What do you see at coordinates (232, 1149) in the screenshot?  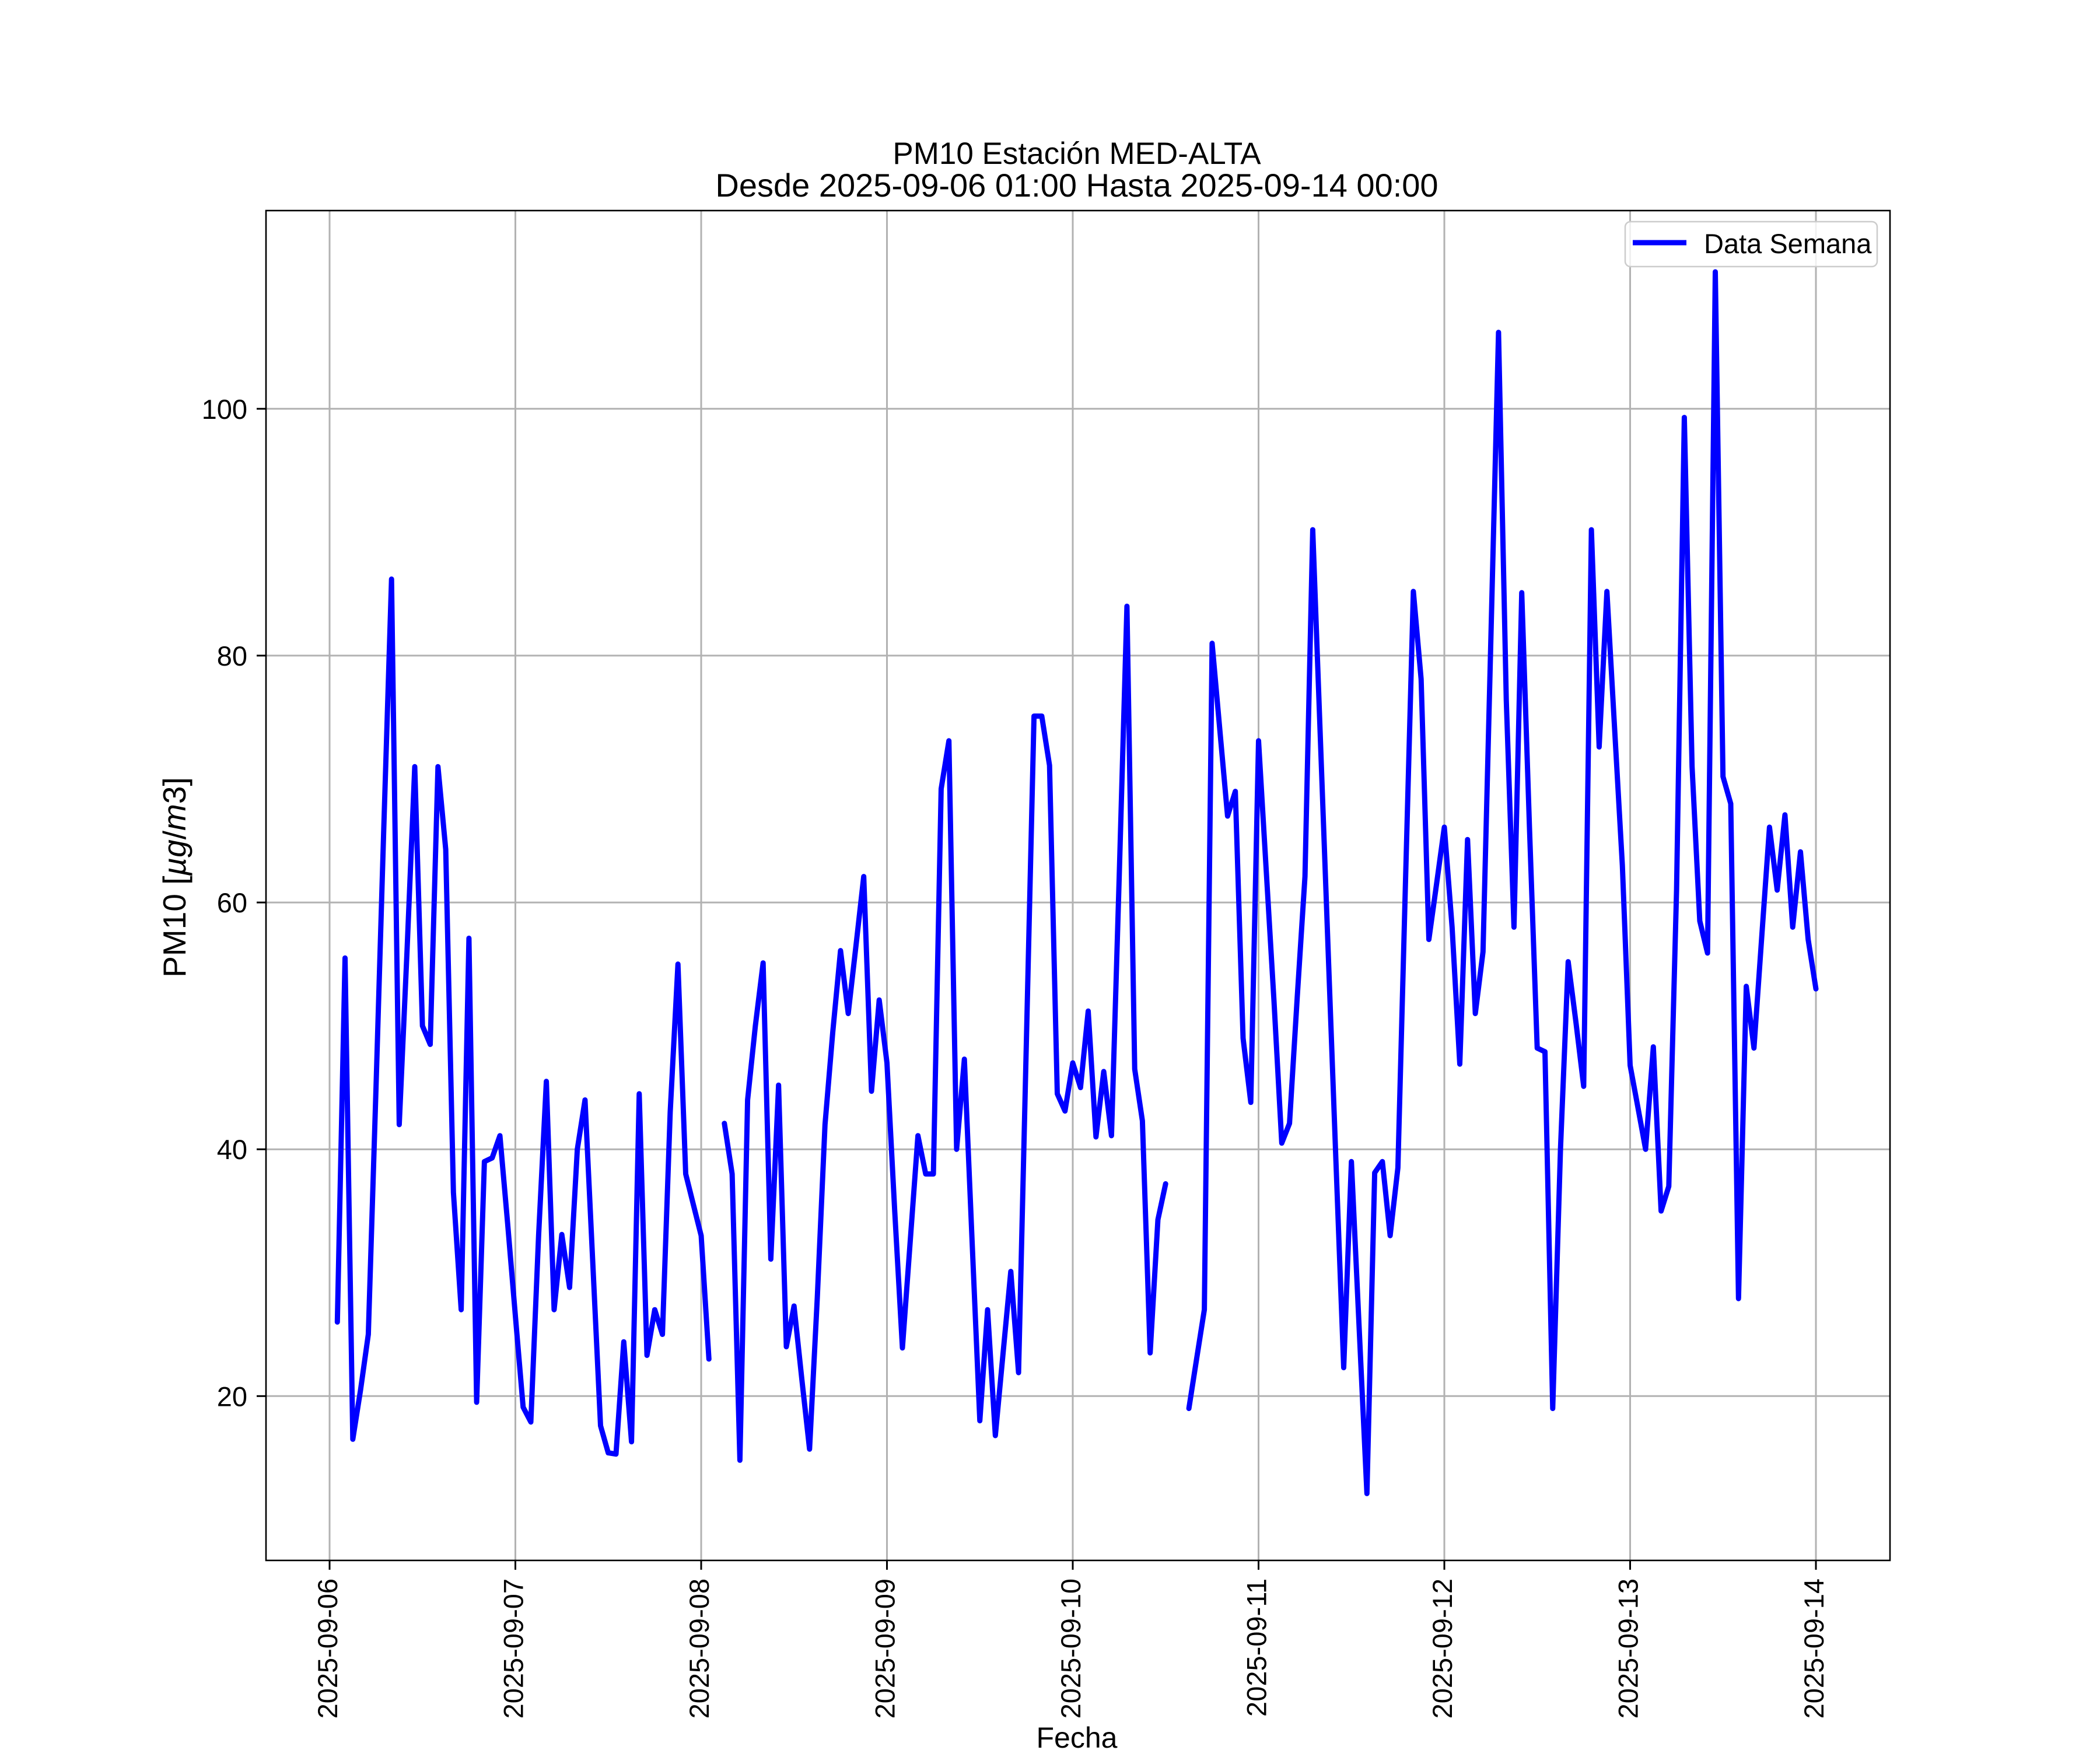 I see `svg-text: 40` at bounding box center [232, 1149].